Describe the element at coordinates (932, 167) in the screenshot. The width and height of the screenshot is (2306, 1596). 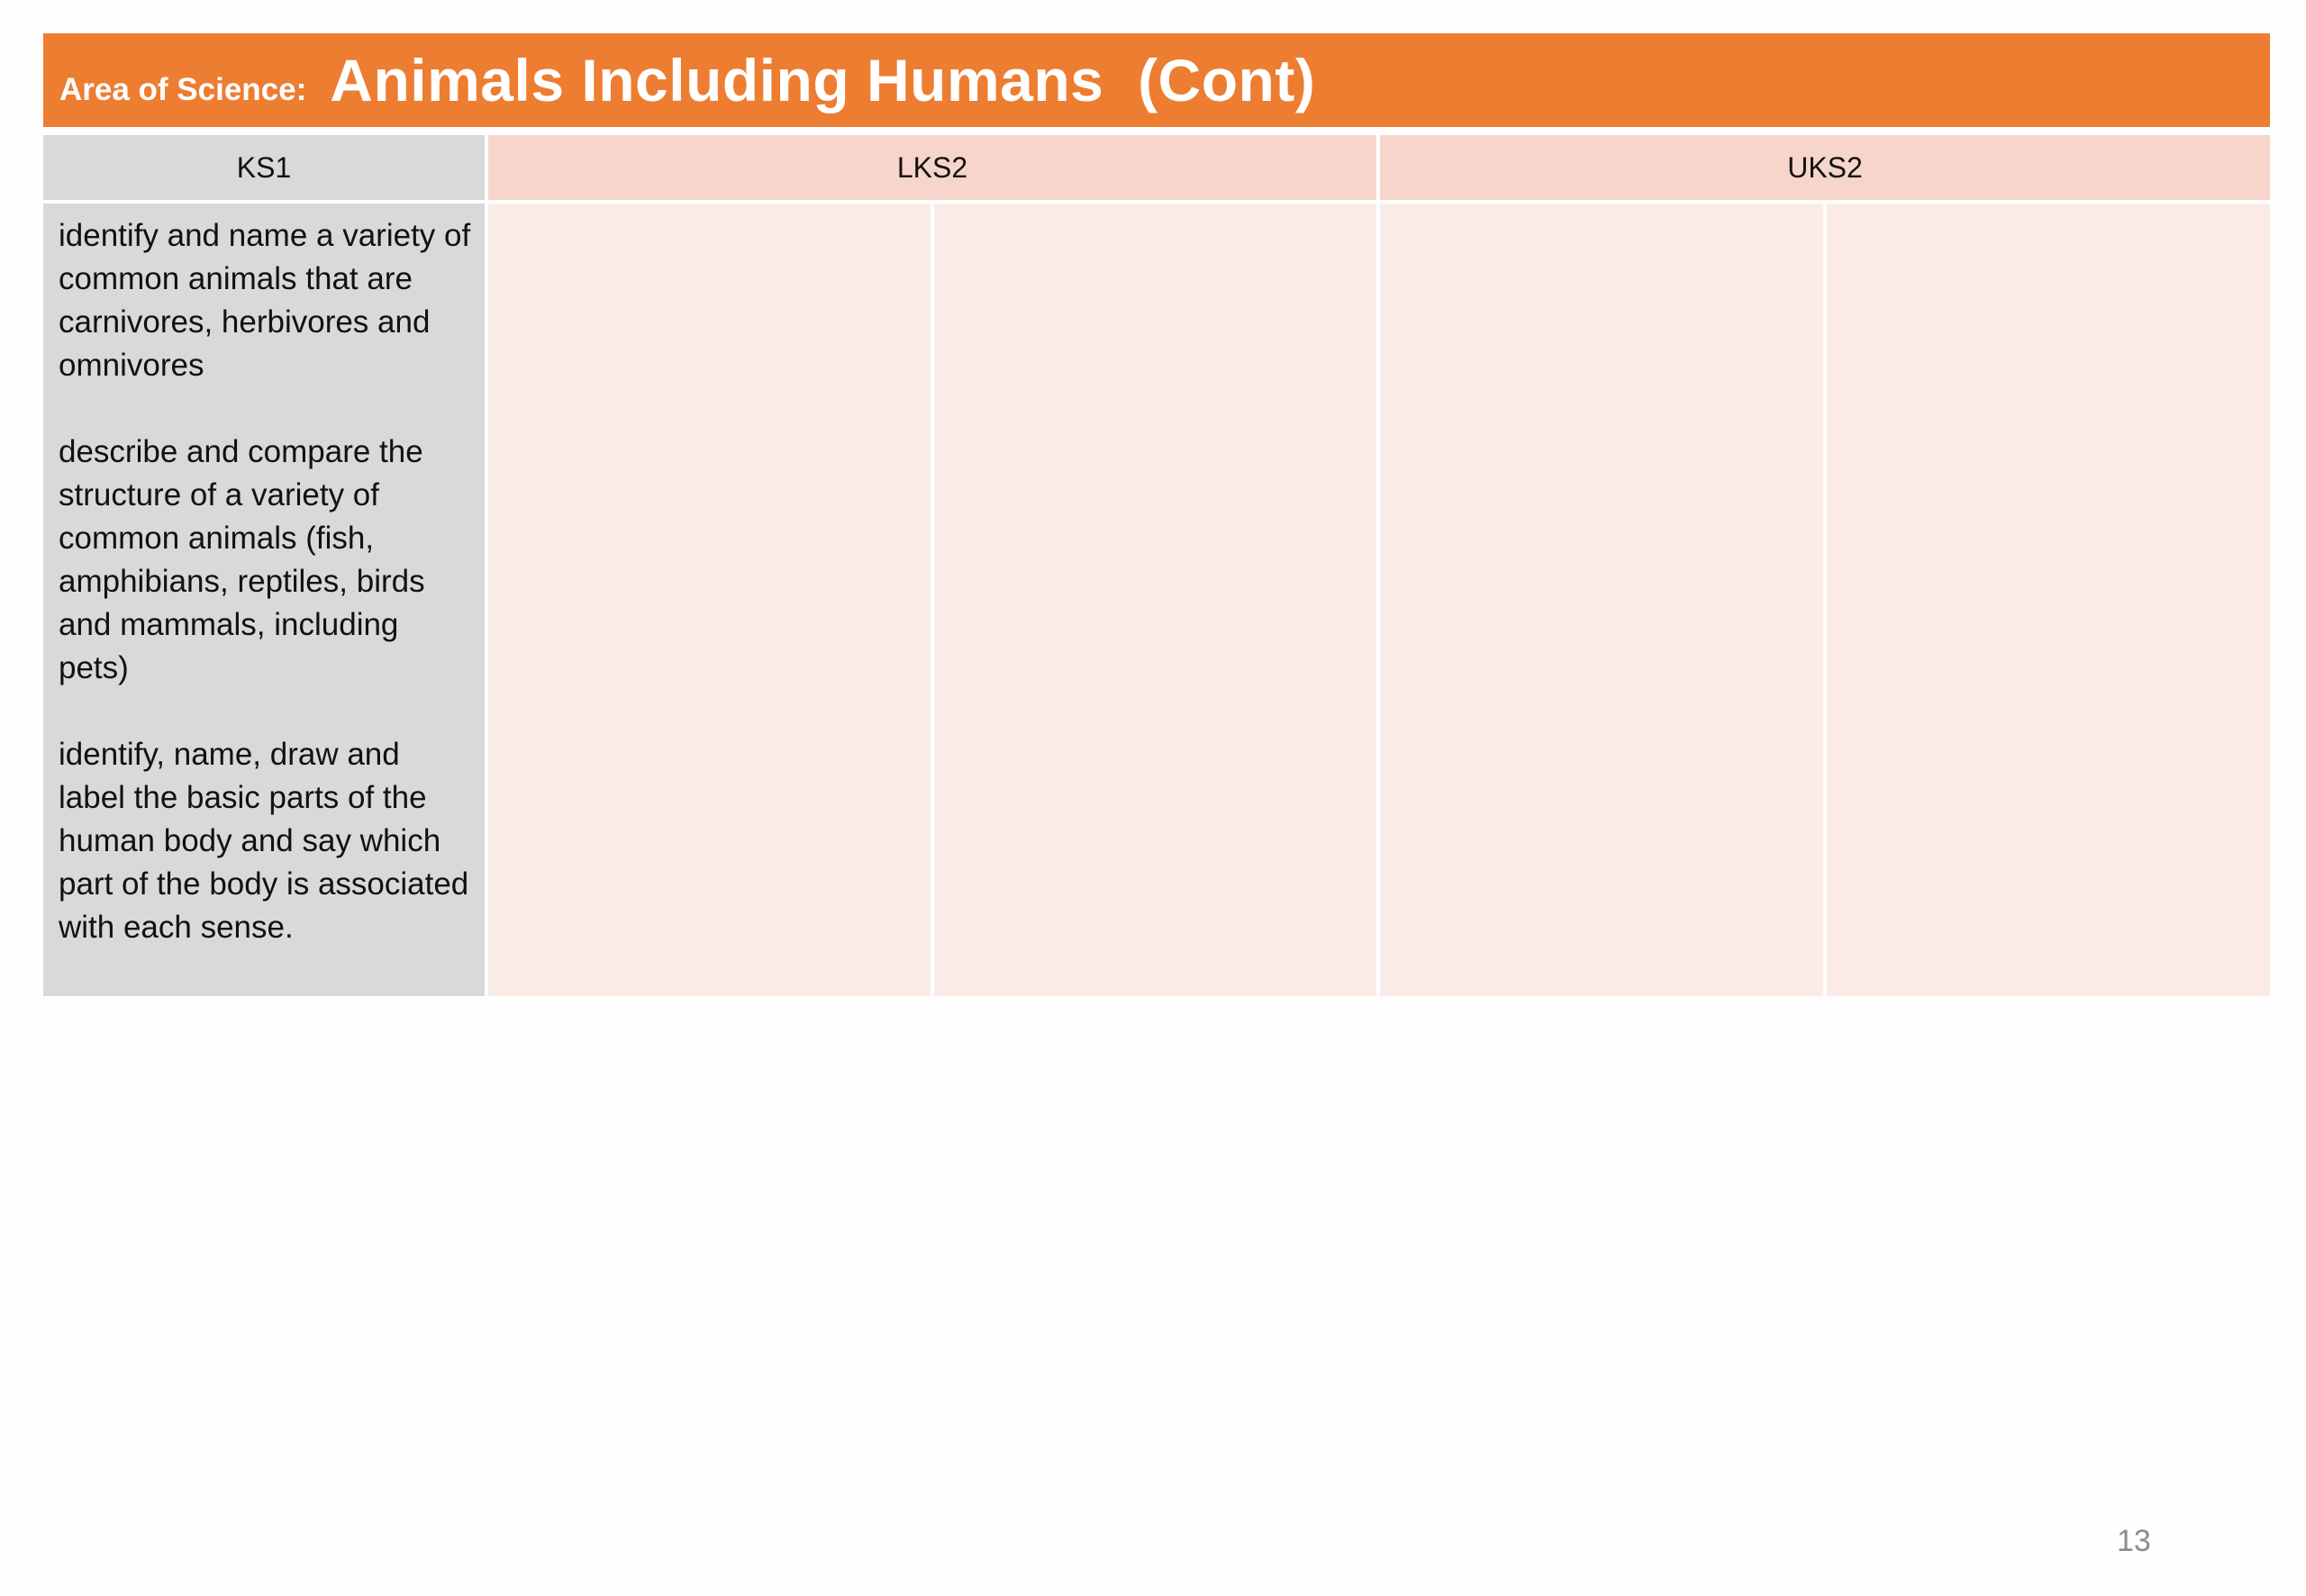
I see `header-lks2: LKS2` at that location.